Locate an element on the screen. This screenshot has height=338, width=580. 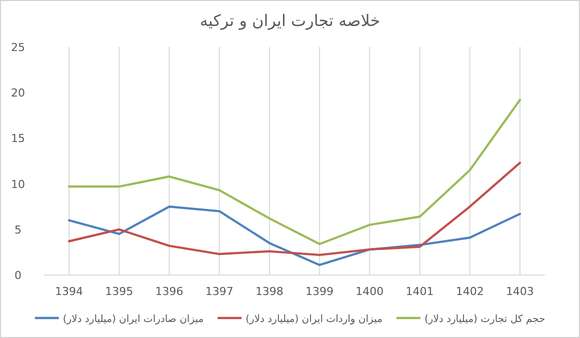
x-tick-label: 1400 is located at coordinates (370, 291).